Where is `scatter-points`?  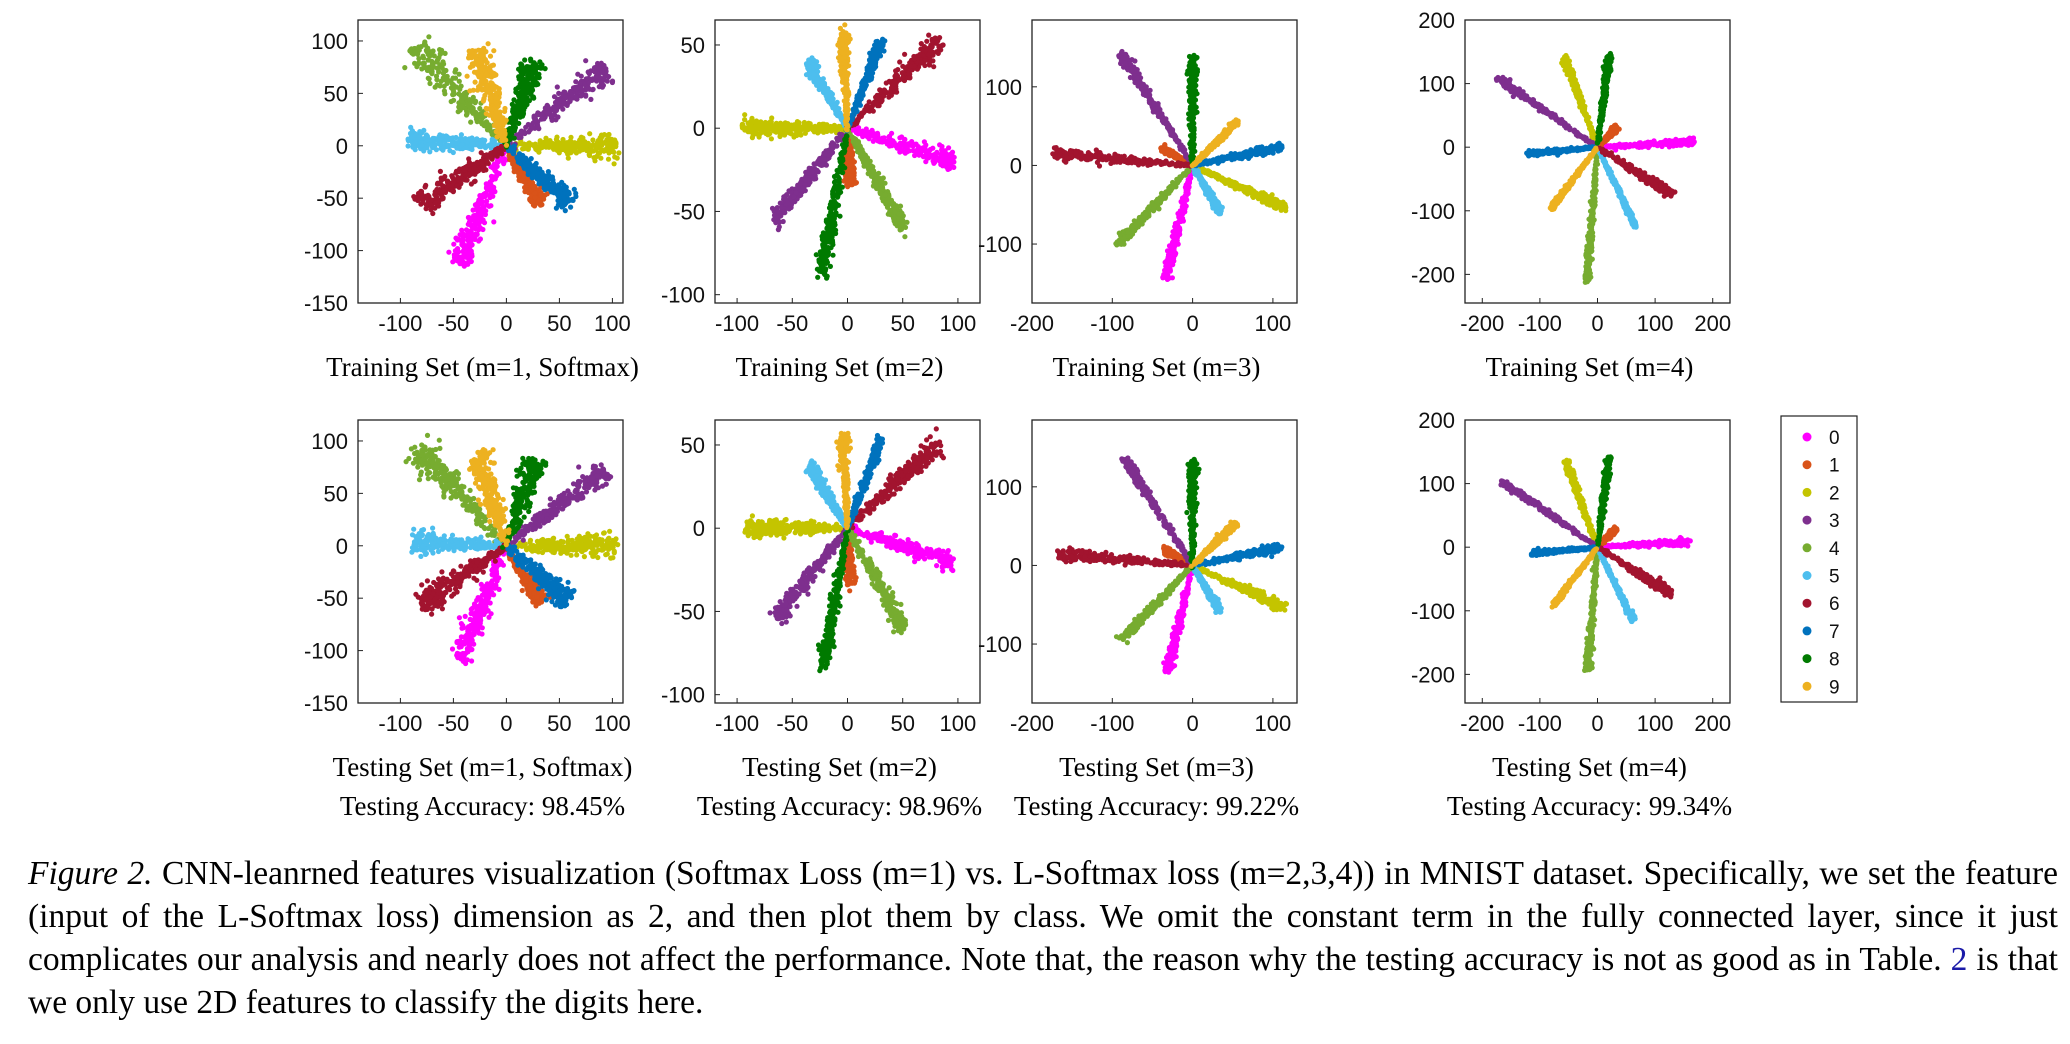 scatter-points is located at coordinates (848, 151).